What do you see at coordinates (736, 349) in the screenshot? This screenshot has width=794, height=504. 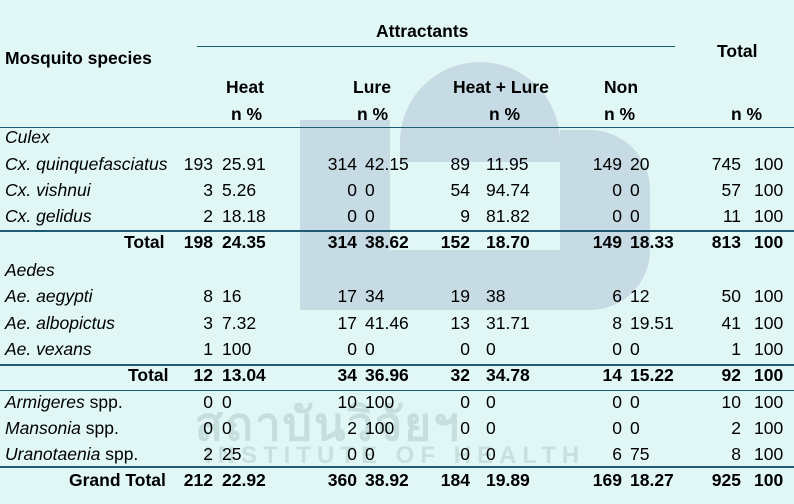 I see `table-row-cell: 1` at bounding box center [736, 349].